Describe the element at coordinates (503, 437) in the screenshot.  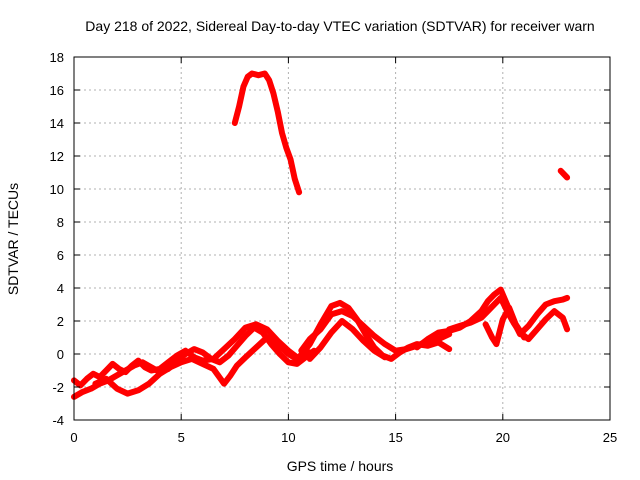
I see `x-tick-label: 20` at that location.